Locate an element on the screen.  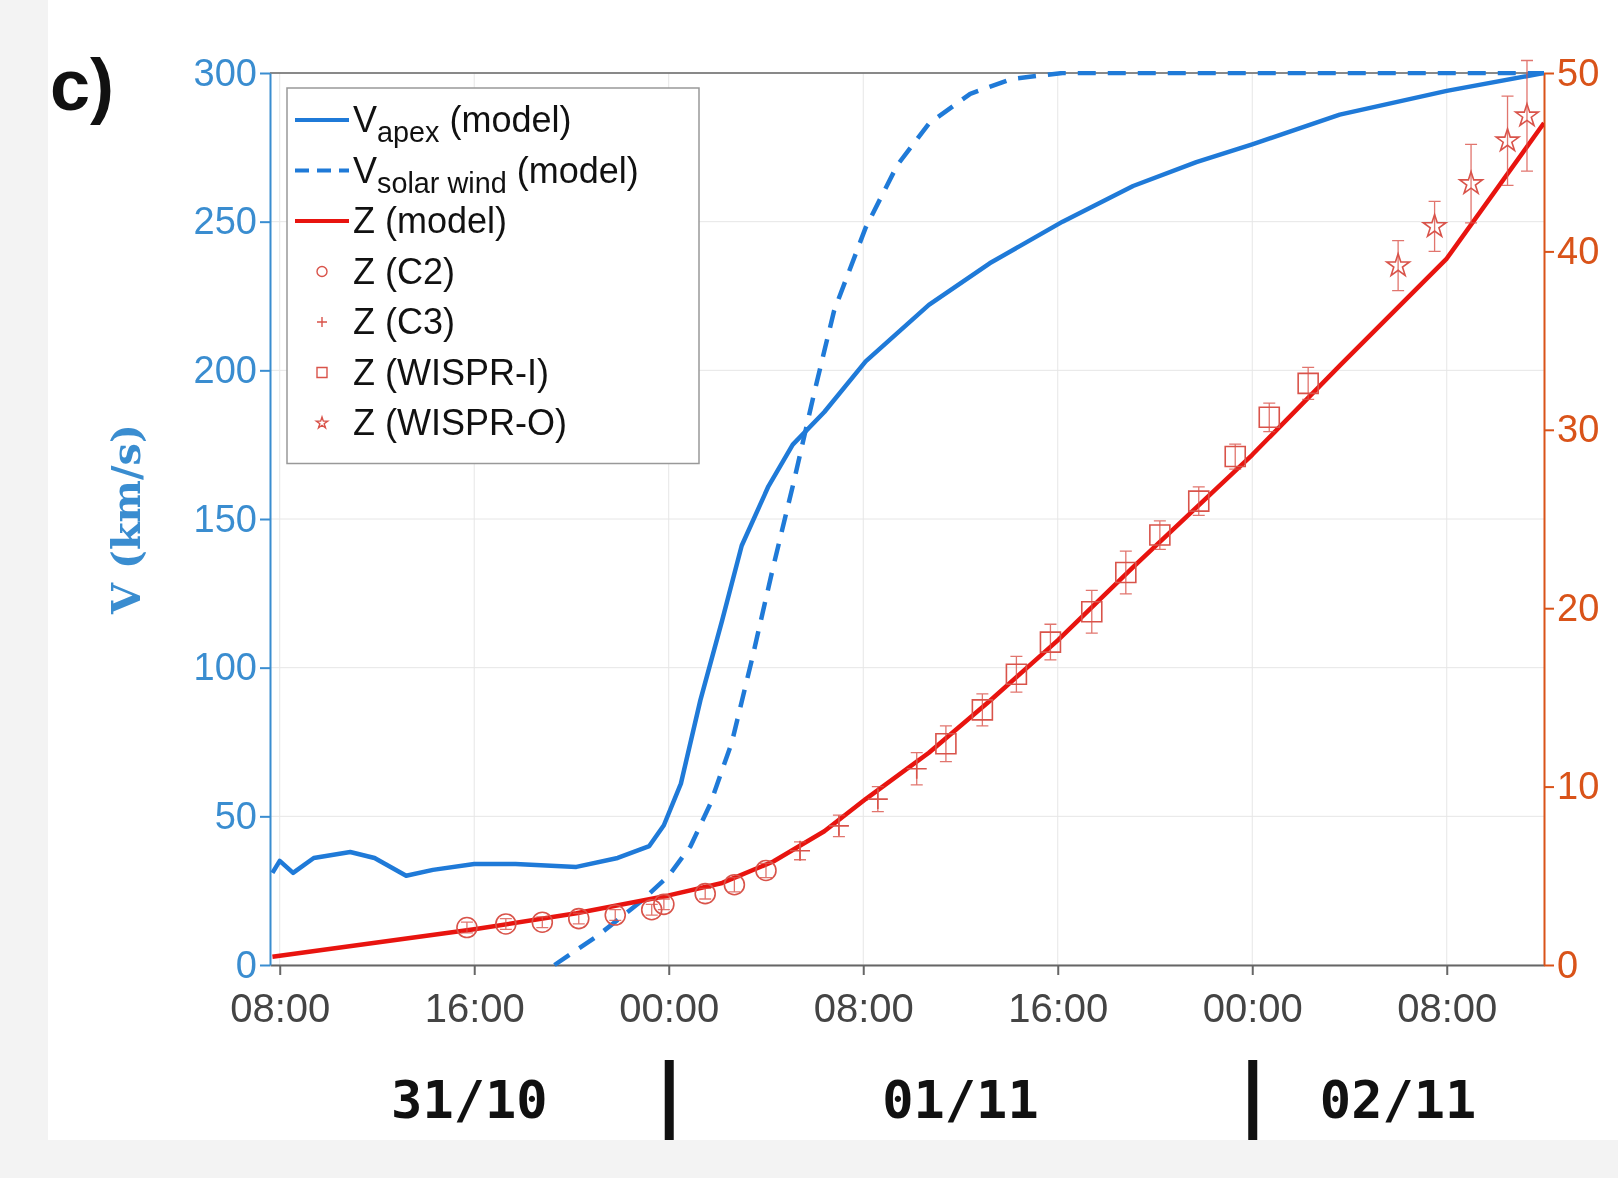
y-axis-title: V (km/s) is located at coordinates (125, 519).